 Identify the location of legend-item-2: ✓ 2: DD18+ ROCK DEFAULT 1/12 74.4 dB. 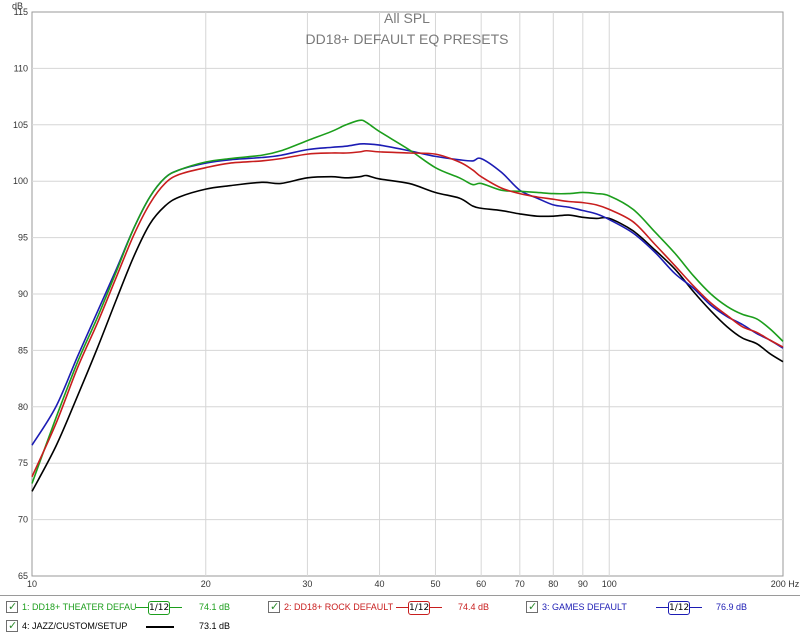
(388, 607).